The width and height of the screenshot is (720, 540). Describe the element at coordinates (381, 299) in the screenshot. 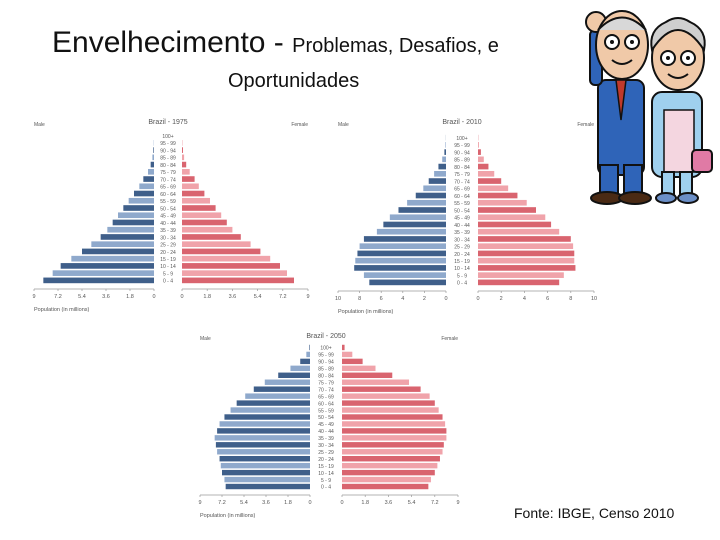

I see `x-tick-label: 6` at that location.